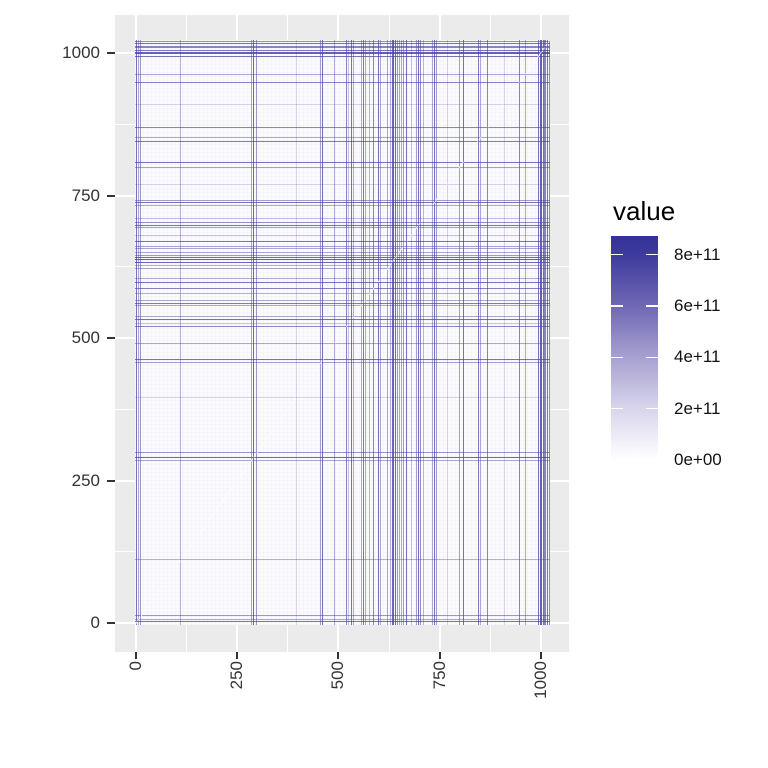  Describe the element at coordinates (135, 666) in the screenshot. I see `x-axis-label: 0` at that location.